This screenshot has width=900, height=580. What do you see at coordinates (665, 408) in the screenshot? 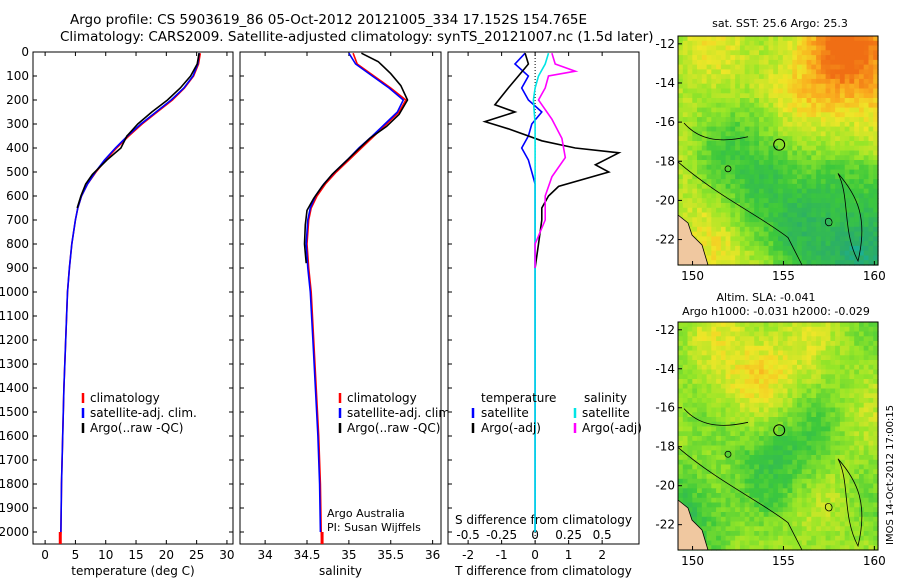
I see `y-tick-label: -16` at bounding box center [665, 408].